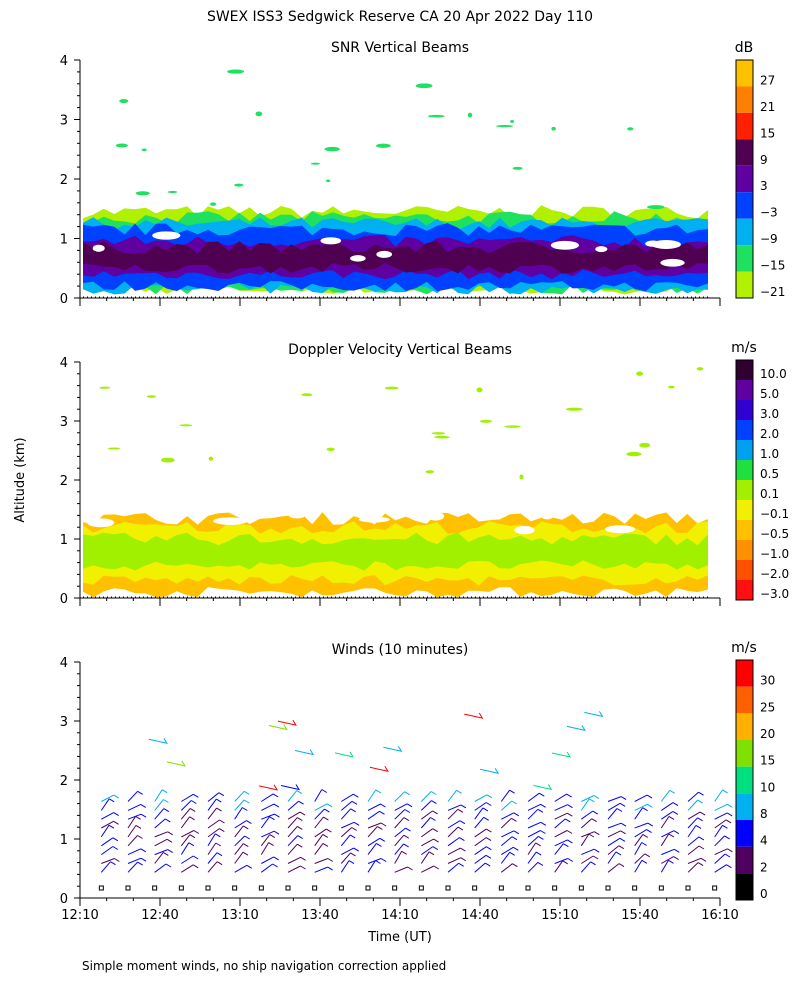  I want to click on y-tick-label: 0, so click(64, 299).